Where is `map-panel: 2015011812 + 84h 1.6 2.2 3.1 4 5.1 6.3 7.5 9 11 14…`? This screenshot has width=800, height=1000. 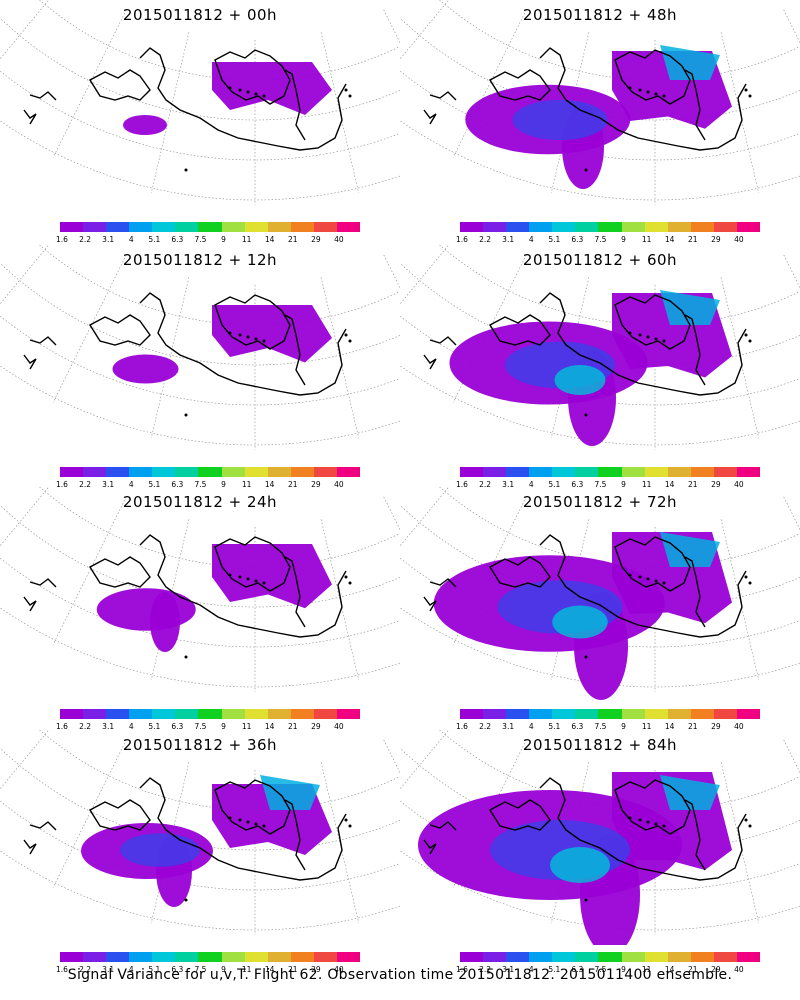
map-panel: 2015011812 + 84h 1.6 2.2 3.1 4 5.1 6.3 7.5 9 11 14… is located at coordinates (600, 852).